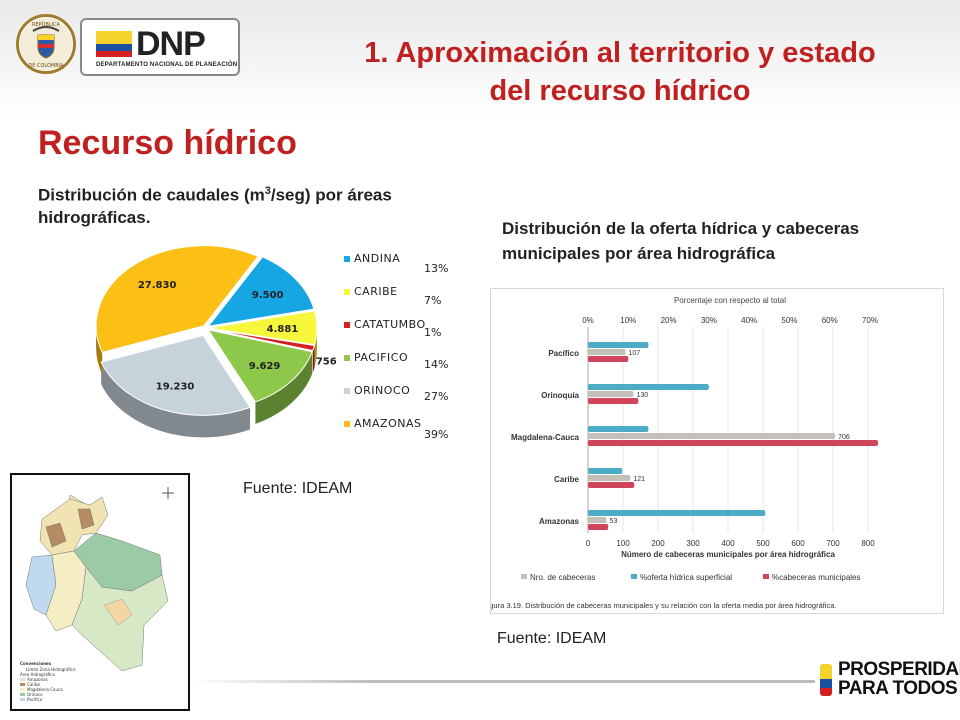 Image resolution: width=960 pixels, height=720 pixels. Describe the element at coordinates (283, 329) in the screenshot. I see `pie-data-label: 4.881` at that location.